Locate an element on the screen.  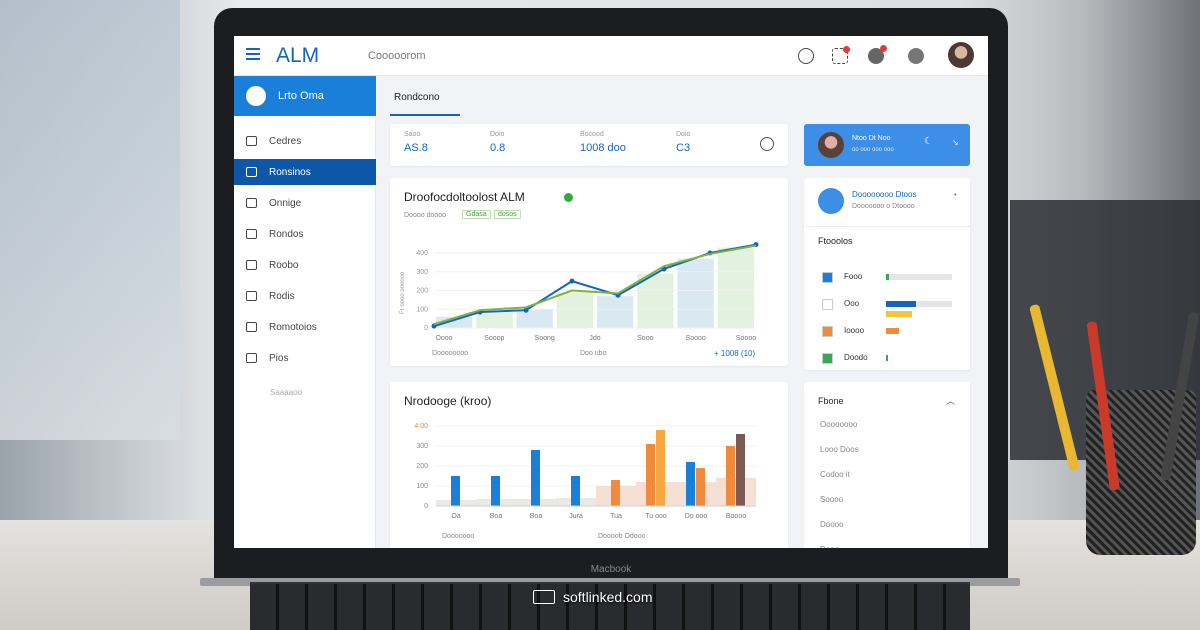
kpi-label: Bocood is located at coordinates (592, 134).